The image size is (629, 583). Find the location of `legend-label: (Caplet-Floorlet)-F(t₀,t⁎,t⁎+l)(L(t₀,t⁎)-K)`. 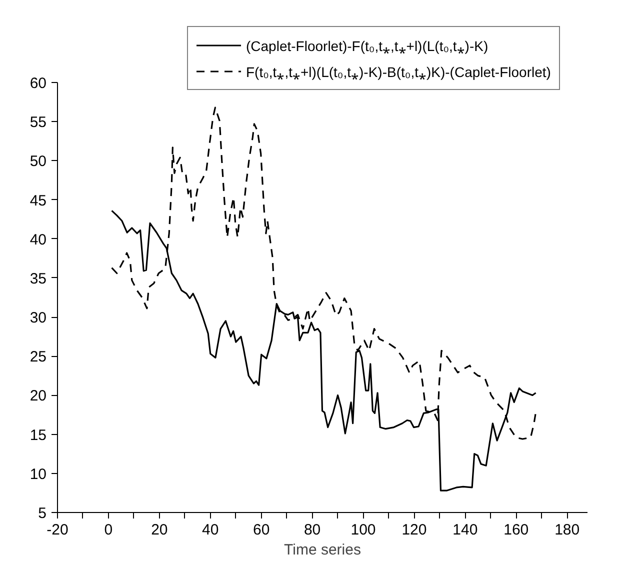

legend-label: (Caplet-Floorlet)-F(t₀,t⁎,t⁎+l)(L(t₀,t⁎)-K) is located at coordinates (367, 45).